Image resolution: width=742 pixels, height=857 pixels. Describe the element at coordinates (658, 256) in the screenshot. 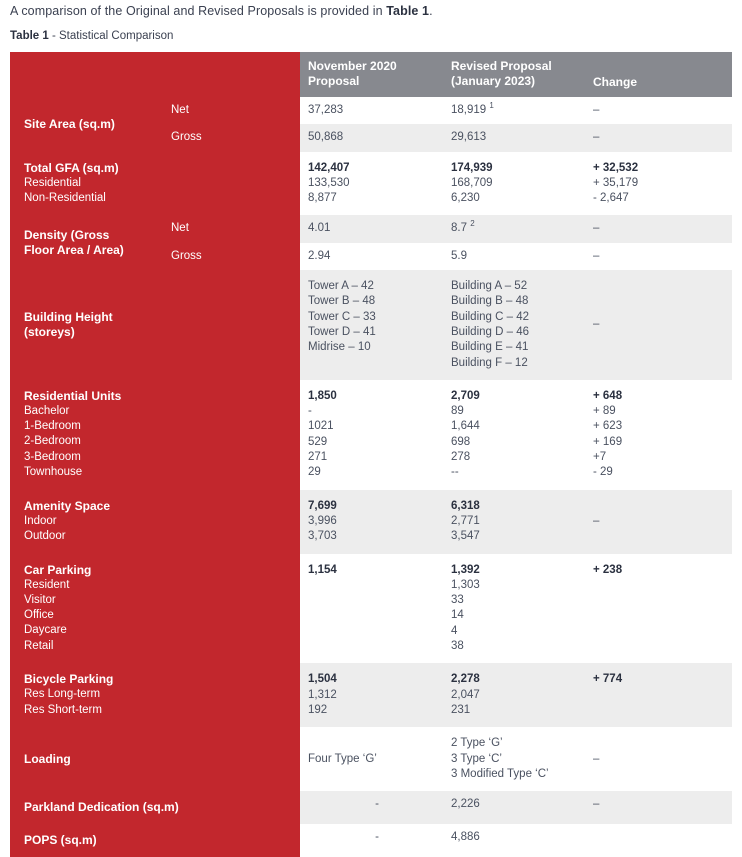

I see `cell-density-gross-change: –` at that location.